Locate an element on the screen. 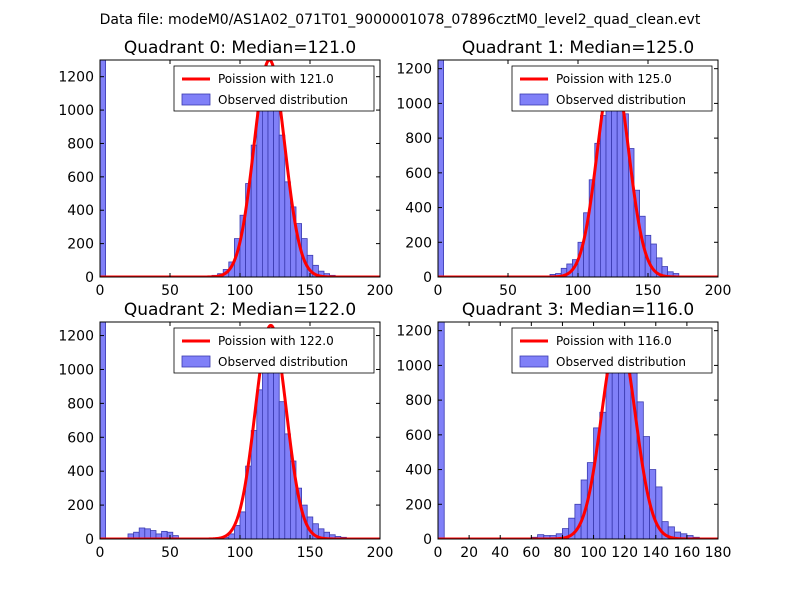 This screenshot has height=600, width=800. x-tick-label: 160 is located at coordinates (687, 553).